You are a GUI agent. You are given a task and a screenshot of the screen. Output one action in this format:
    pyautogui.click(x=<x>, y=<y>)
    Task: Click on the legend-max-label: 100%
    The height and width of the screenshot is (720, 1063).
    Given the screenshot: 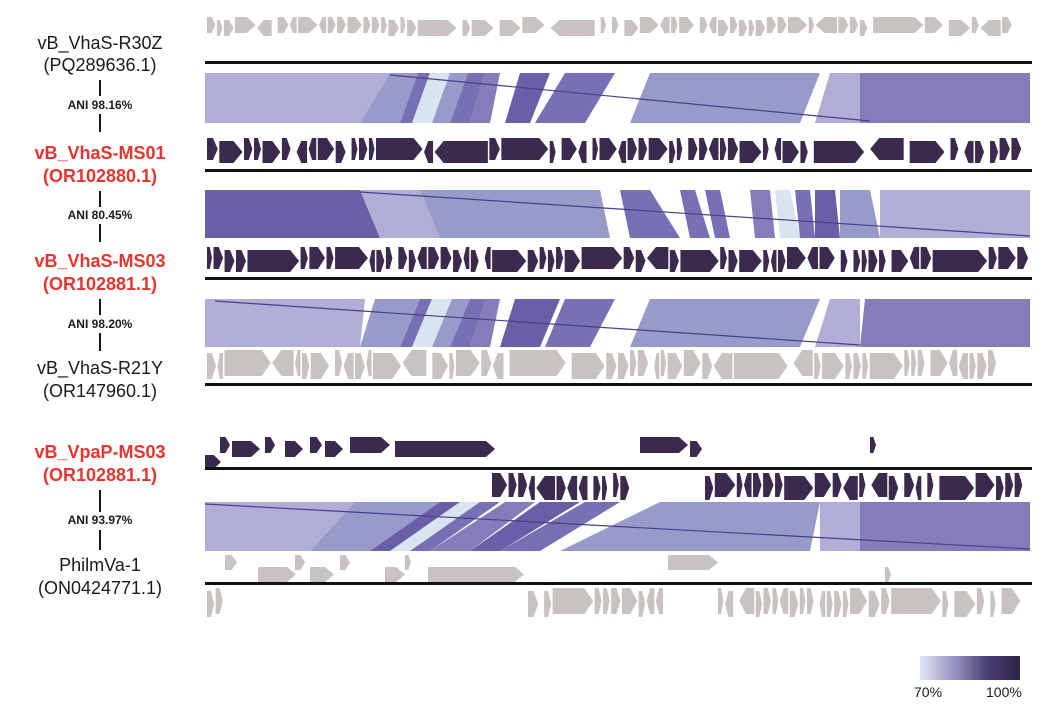 What is the action you would take?
    pyautogui.click(x=1004, y=692)
    